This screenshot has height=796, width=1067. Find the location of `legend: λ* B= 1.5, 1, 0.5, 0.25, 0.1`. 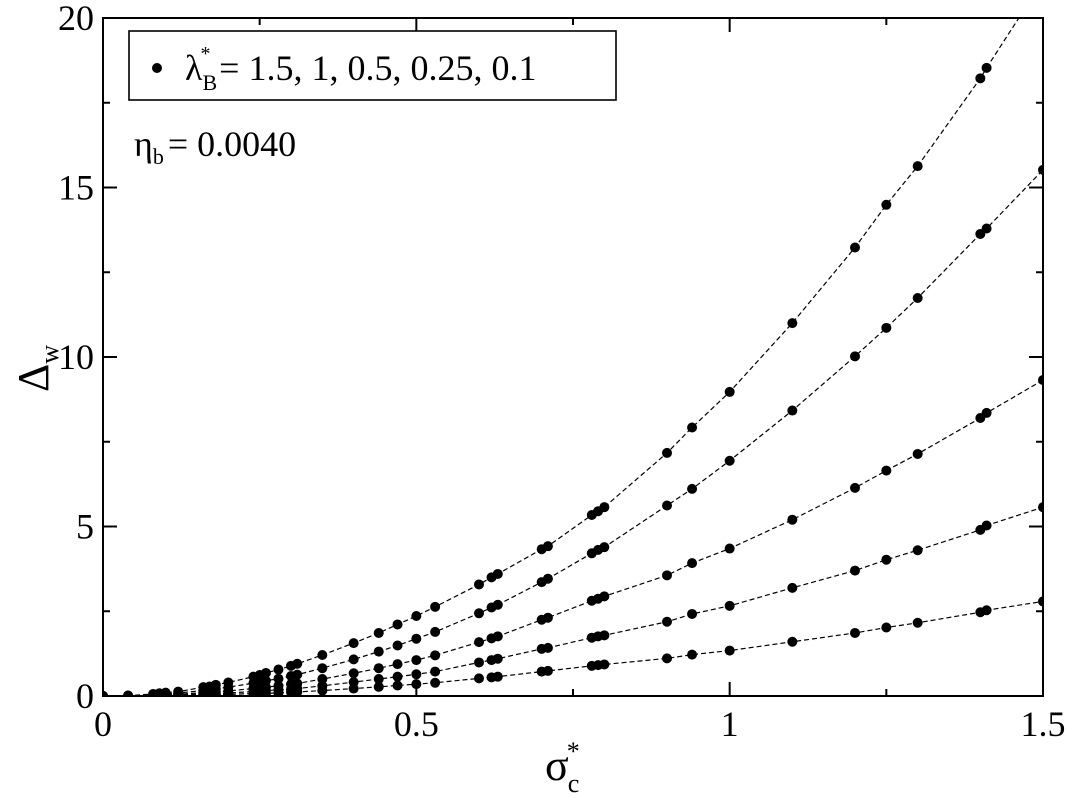

legend: λ* B= 1.5, 1, 0.5, 0.25, 0.1 is located at coordinates (372, 65).